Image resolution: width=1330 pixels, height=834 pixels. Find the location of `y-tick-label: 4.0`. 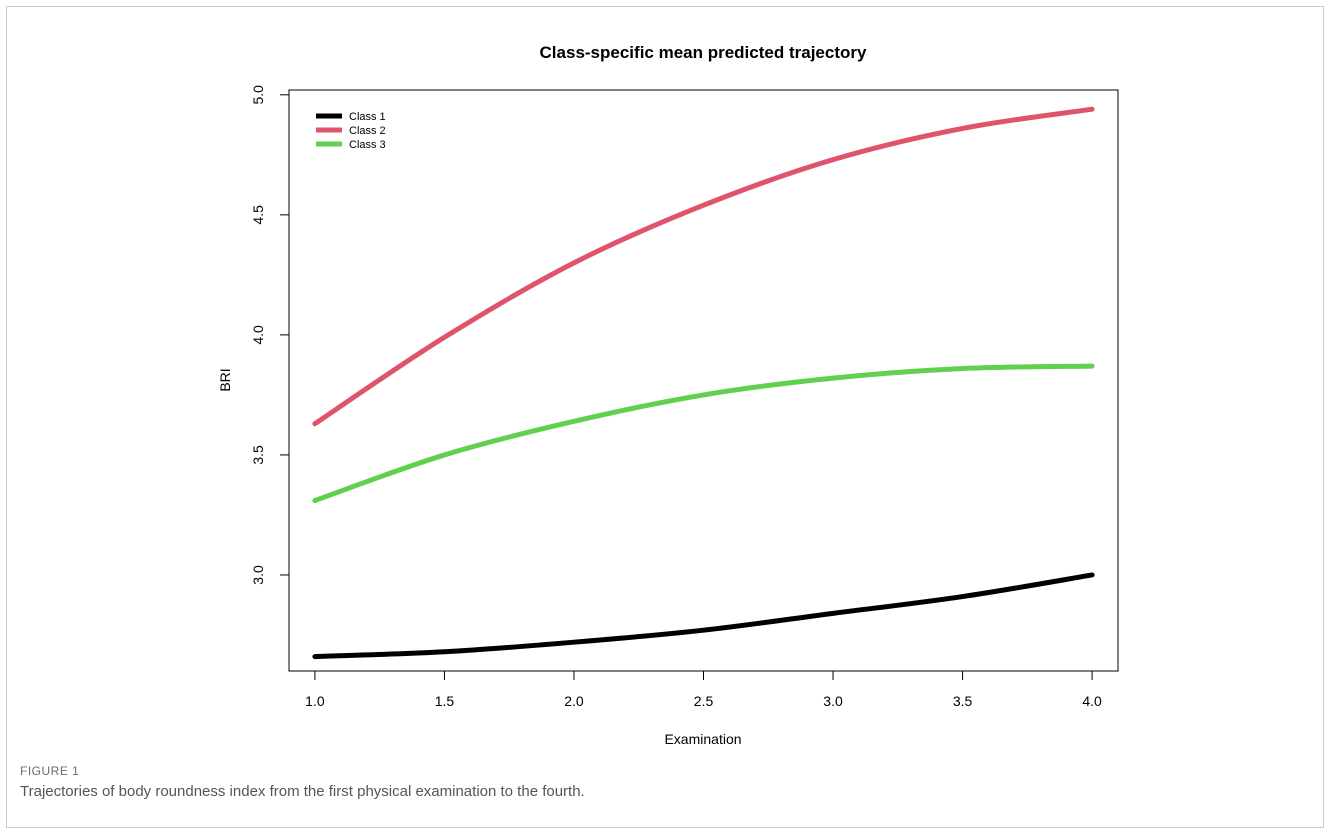

y-tick-label: 4.0 is located at coordinates (258, 335).